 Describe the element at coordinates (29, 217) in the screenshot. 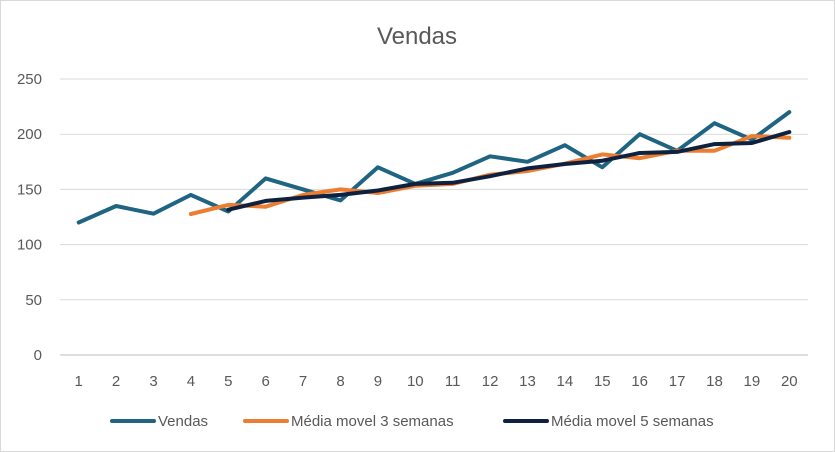

I see `y-axis-ticks: 0 50 100 150 200 250` at that location.